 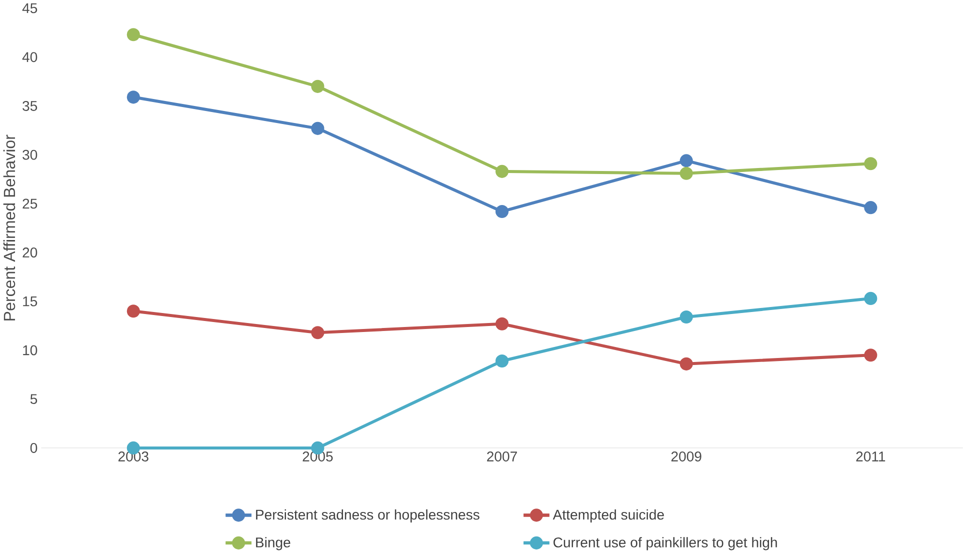 What do you see at coordinates (30, 301) in the screenshot?
I see `y-tick-label: 15` at bounding box center [30, 301].